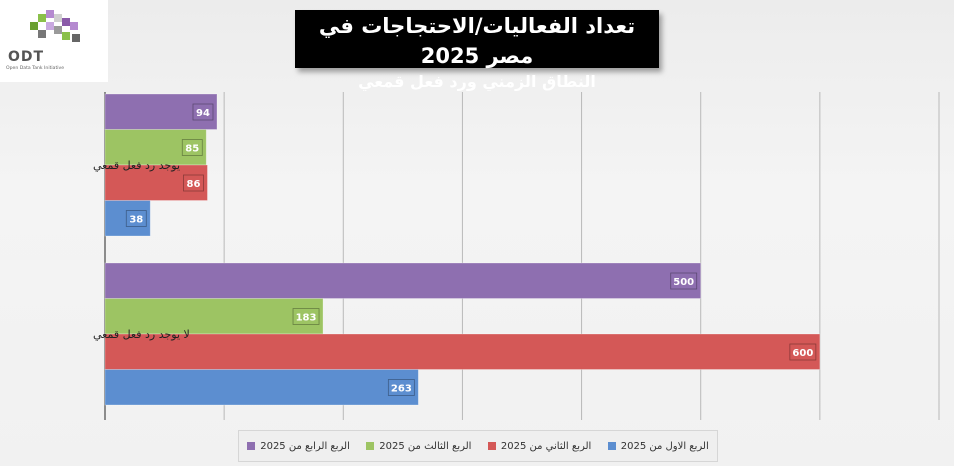 Image resolution: width=954 pixels, height=466 pixels. Describe the element at coordinates (35, 68) in the screenshot. I see `logo-tagline: Open Data Tank Initiative` at that location.